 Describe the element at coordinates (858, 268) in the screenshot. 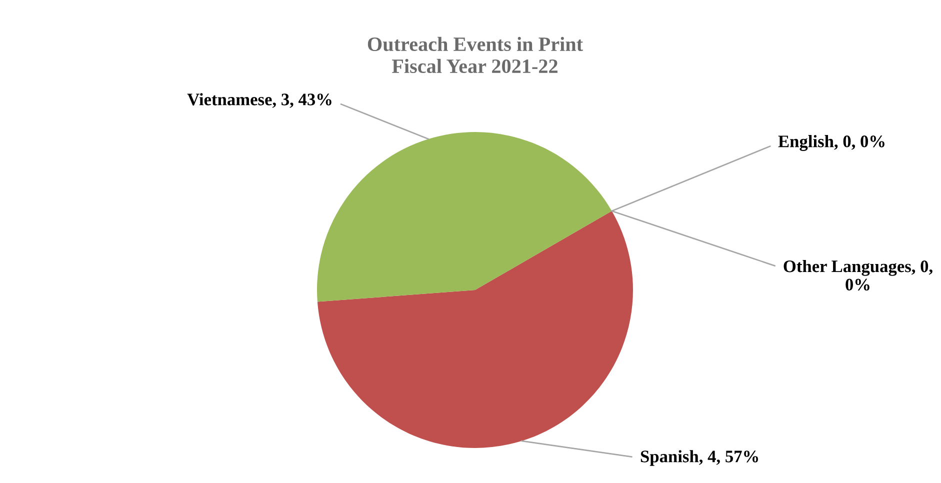

I see `category-label: Other Languages, 0,` at that location.